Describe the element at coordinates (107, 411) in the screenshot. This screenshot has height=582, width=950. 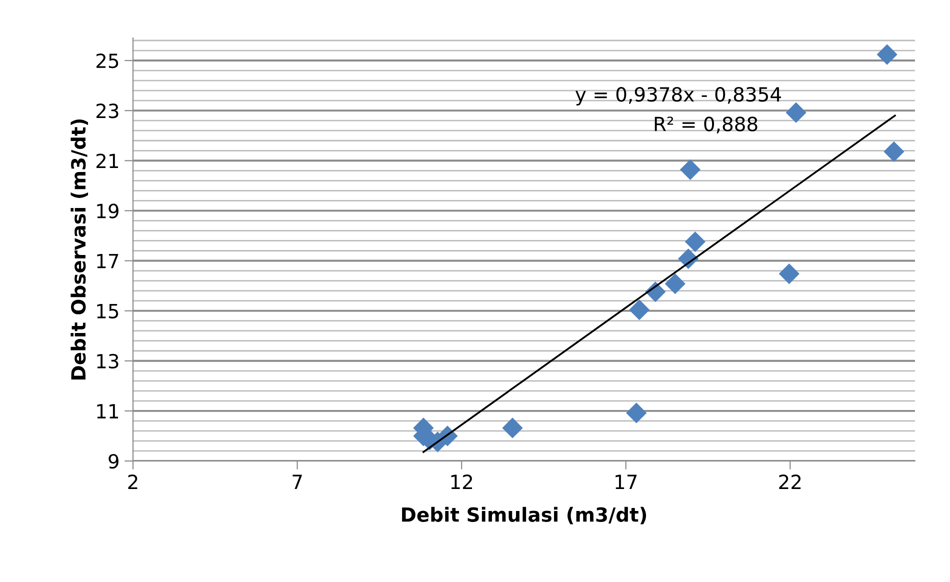
I see `y-tick-label: 11` at that location.